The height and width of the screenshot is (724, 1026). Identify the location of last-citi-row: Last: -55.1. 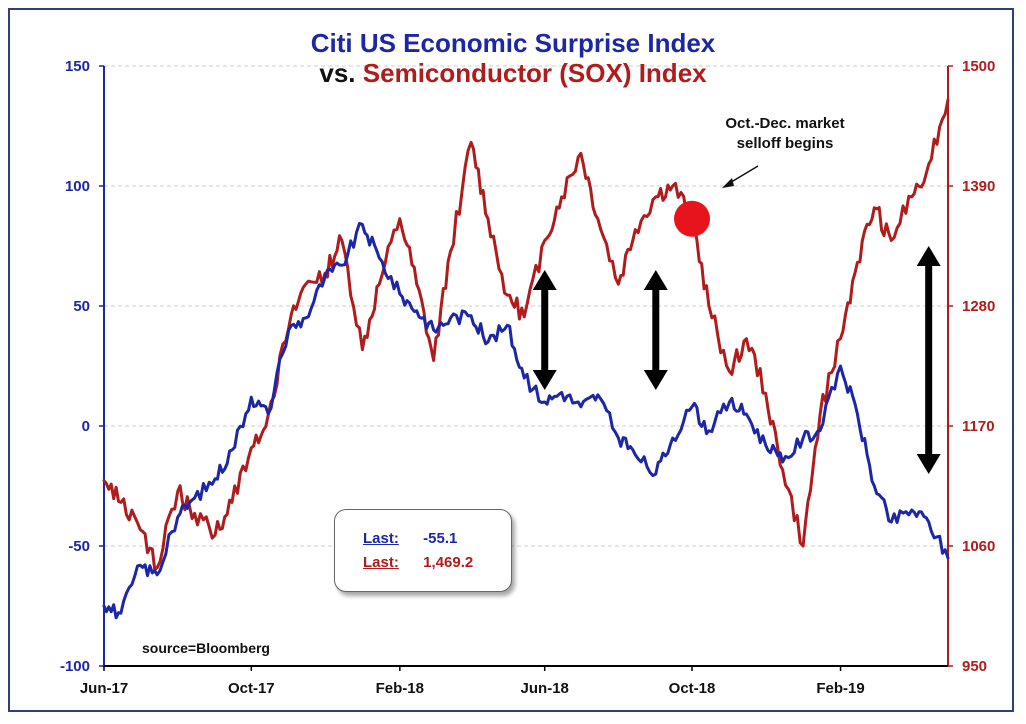
(410, 538).